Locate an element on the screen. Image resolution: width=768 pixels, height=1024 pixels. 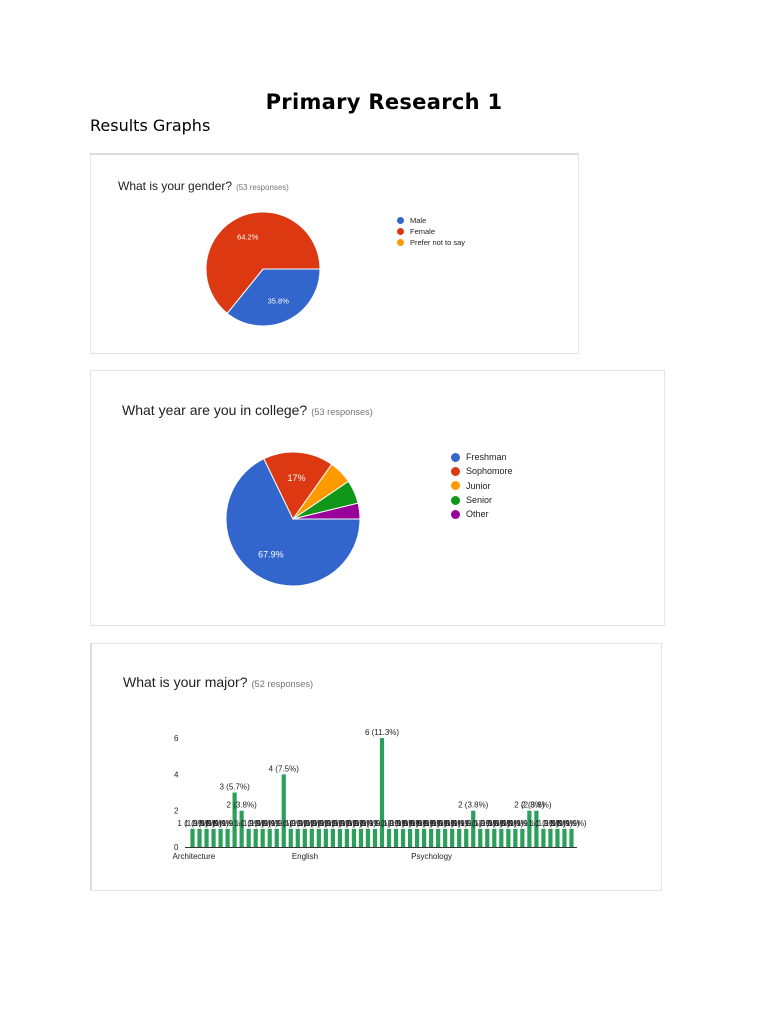
major-response-count: (52 responses) is located at coordinates (282, 684).